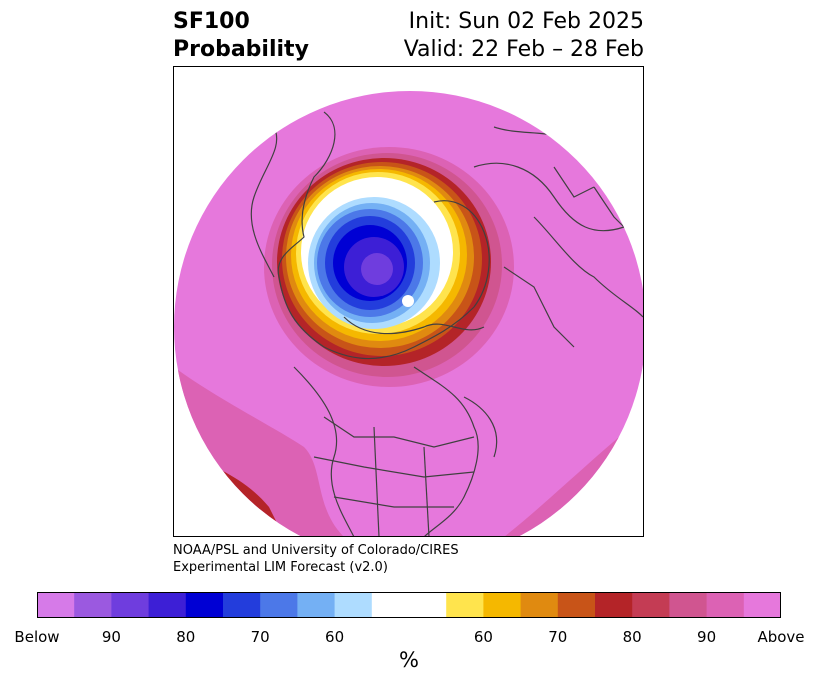 This screenshot has width=819, height=686. I want to click on valid-range: Valid: 22 Feb – 28 Feb, so click(523, 49).